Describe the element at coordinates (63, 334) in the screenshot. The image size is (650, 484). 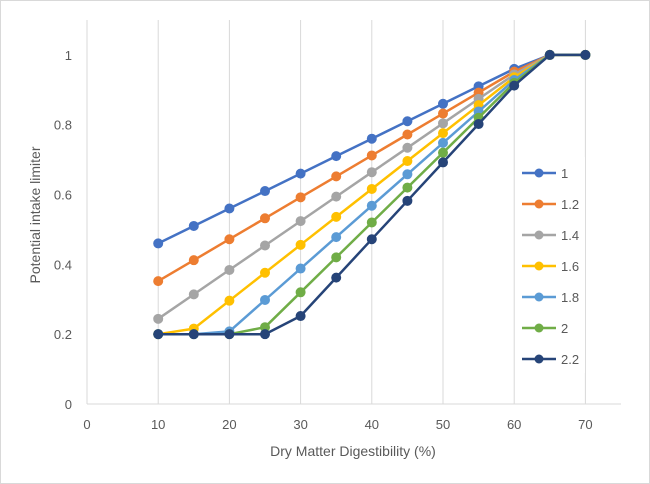
I see `y-tick-label: 0.2` at that location.